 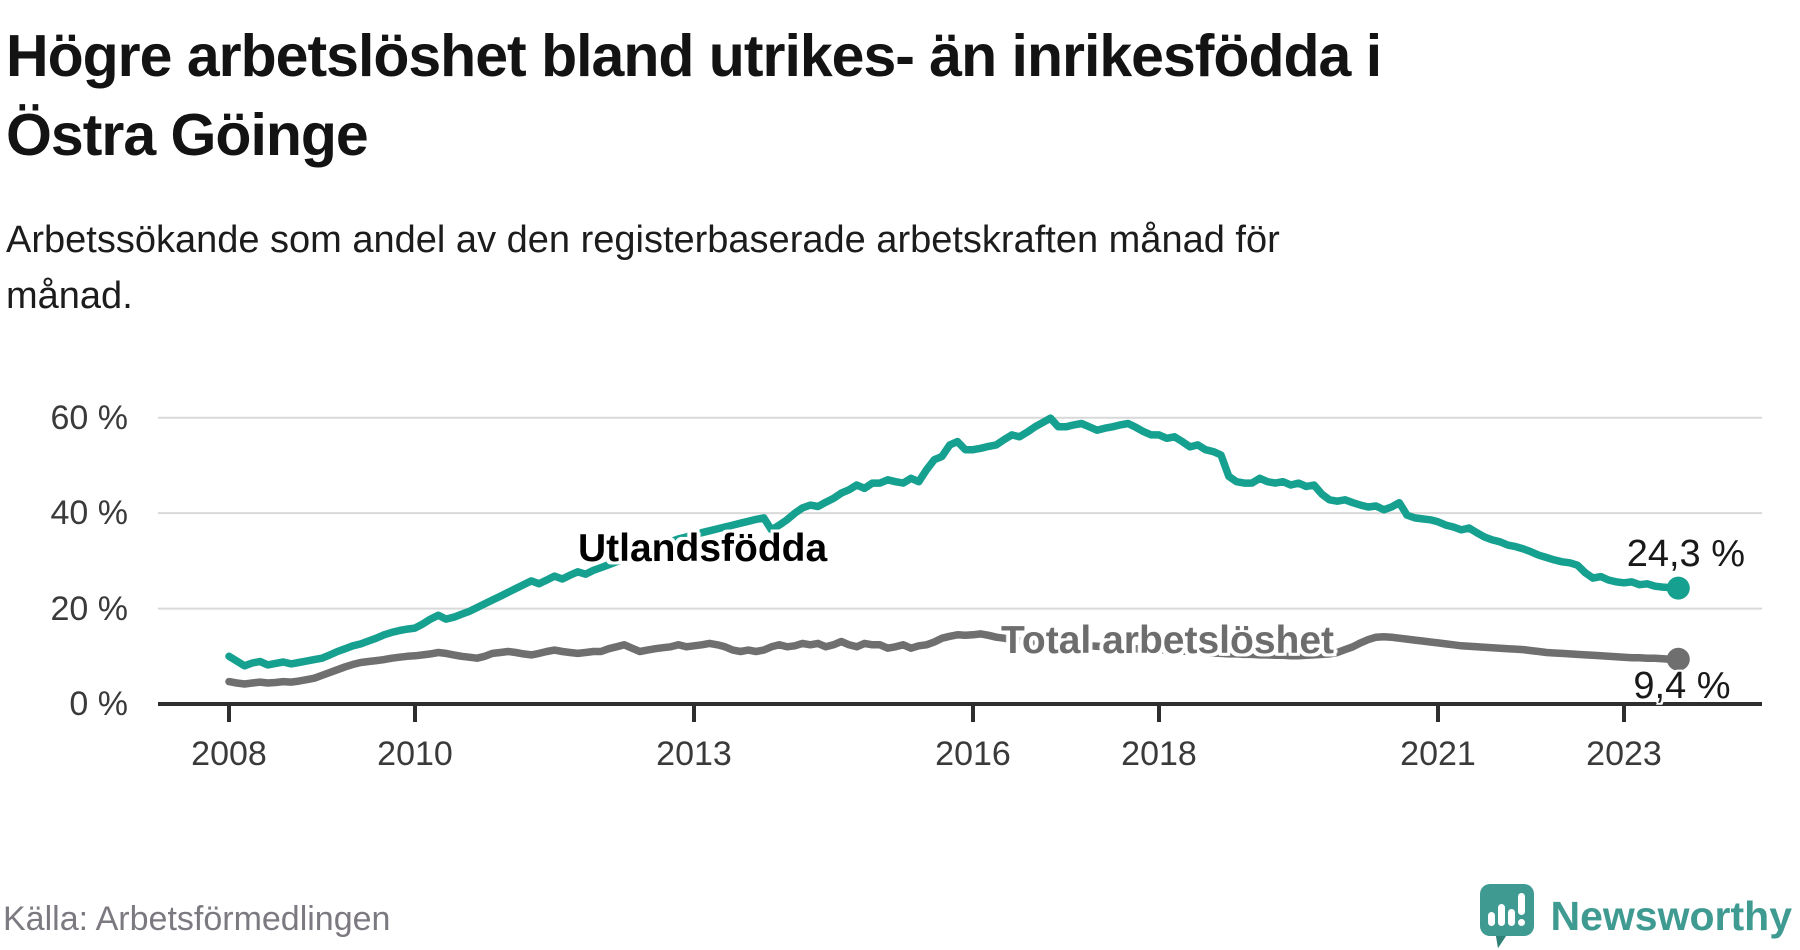 What do you see at coordinates (187, 135) in the screenshot?
I see `chart-title-line2: Östra Göinge` at bounding box center [187, 135].